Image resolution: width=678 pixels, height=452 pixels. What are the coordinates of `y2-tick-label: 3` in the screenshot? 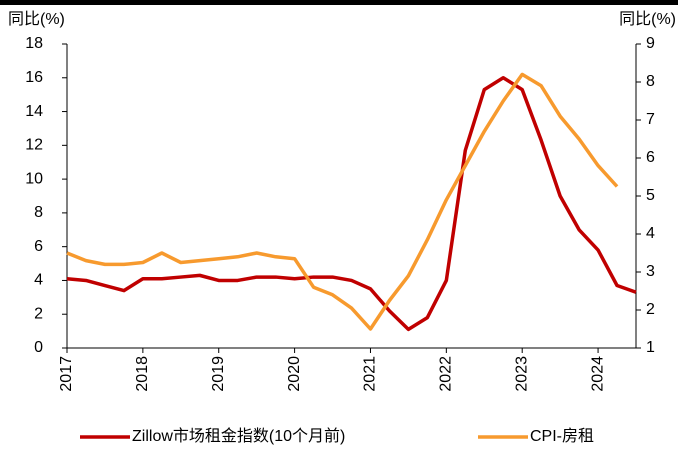 It's located at (650, 271).